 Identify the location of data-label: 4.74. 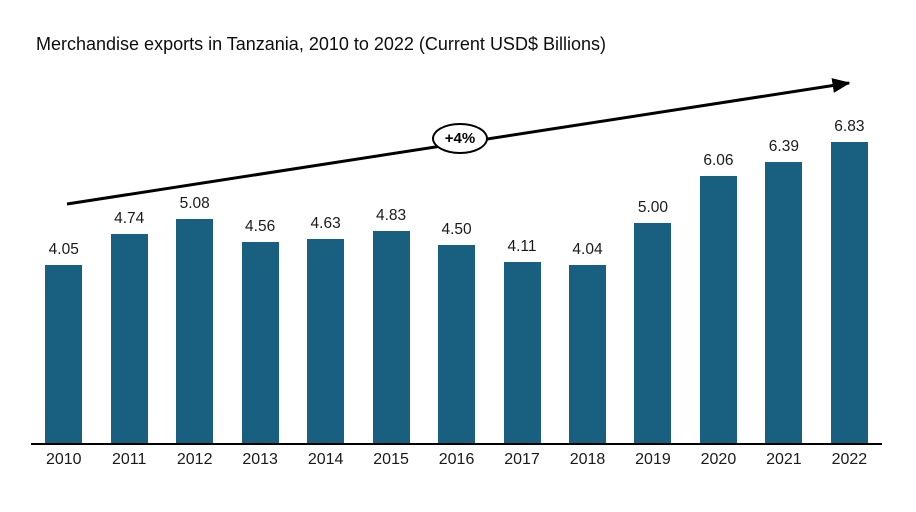
(129, 218).